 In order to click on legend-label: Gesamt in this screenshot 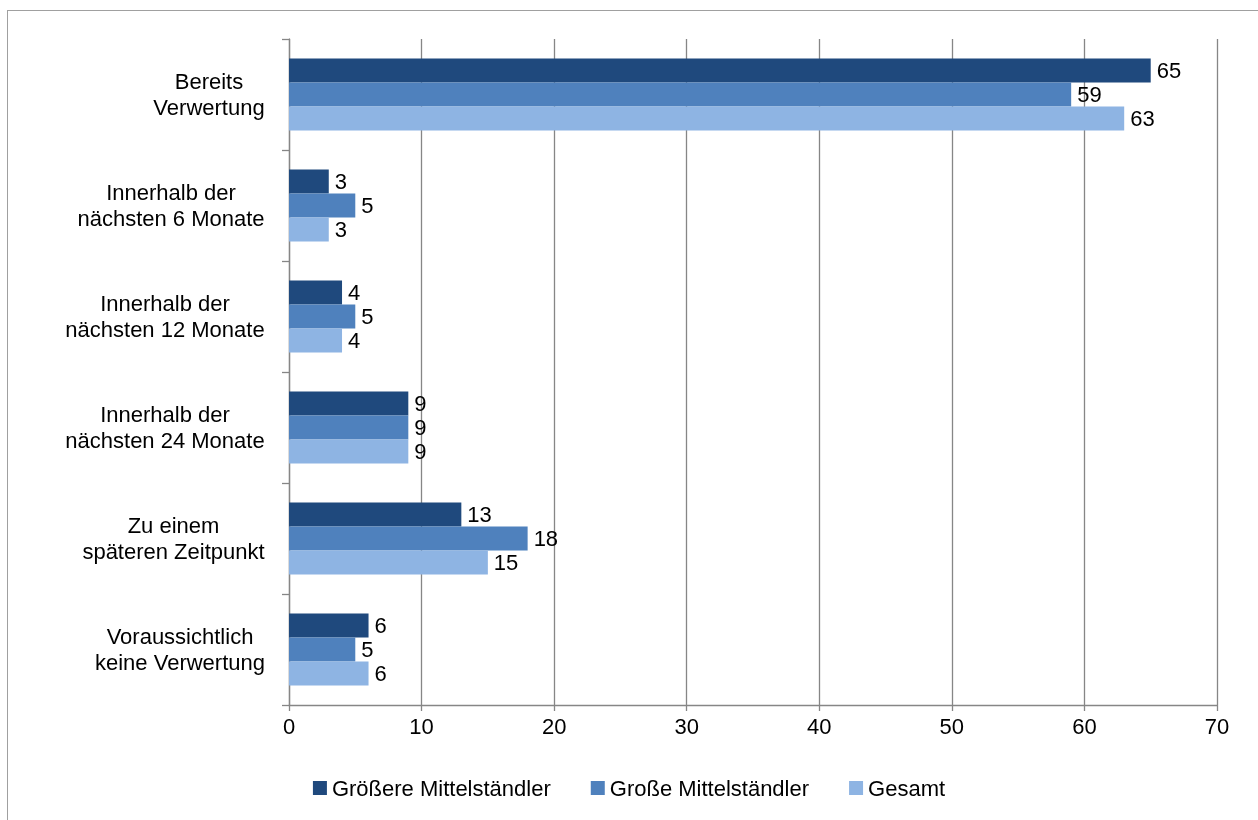, I will do `click(907, 788)`.